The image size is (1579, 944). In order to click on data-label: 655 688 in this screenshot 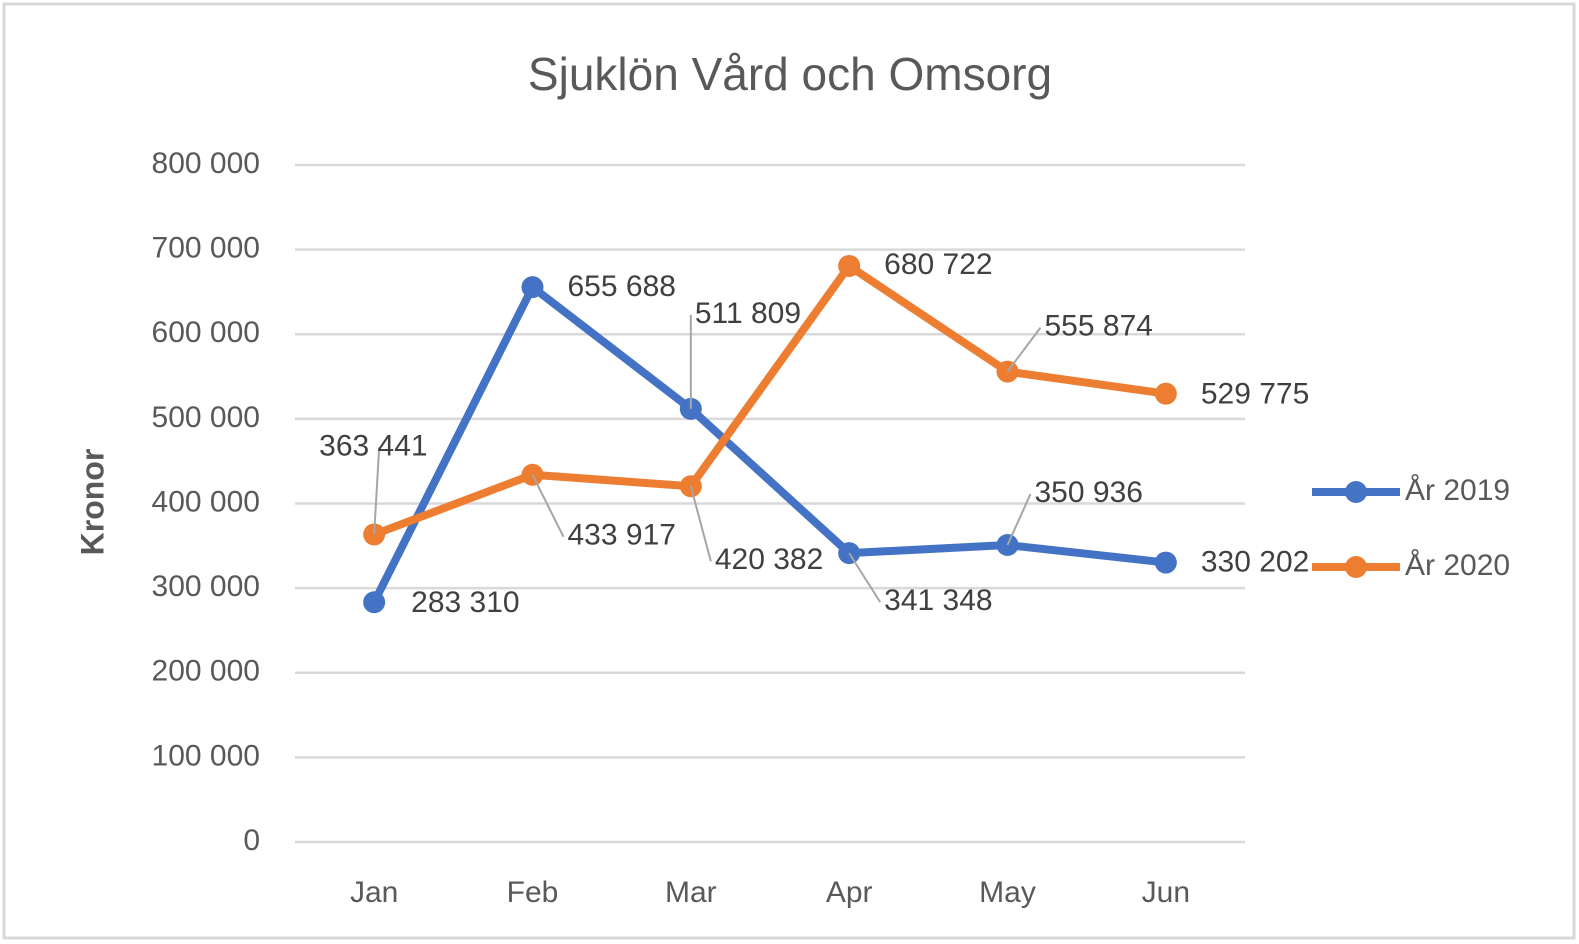, I will do `click(622, 286)`.